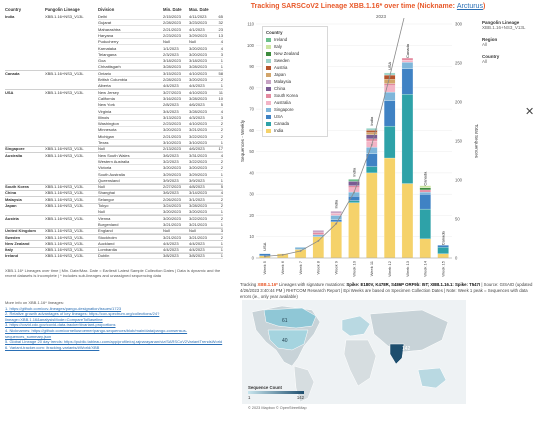  What do you see at coordinates (114, 105) in the screenshot?
I see `table-row: New York 2/8/2023 4/6/2023 5` at bounding box center [114, 105].